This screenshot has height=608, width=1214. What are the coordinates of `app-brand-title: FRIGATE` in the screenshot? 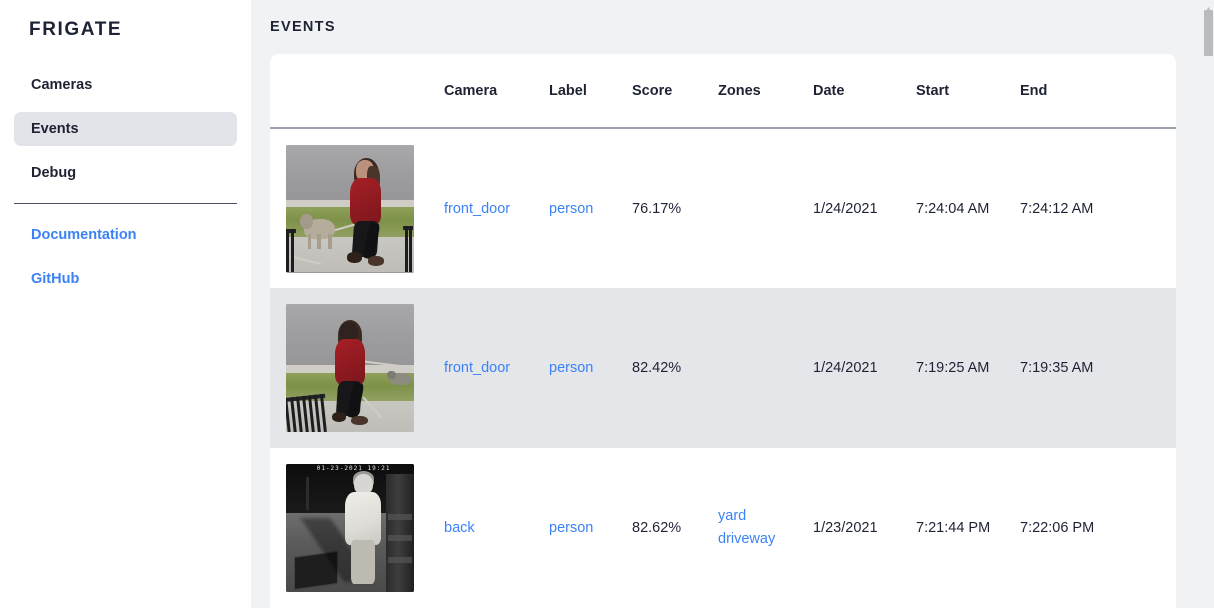 It's located at (76, 29).